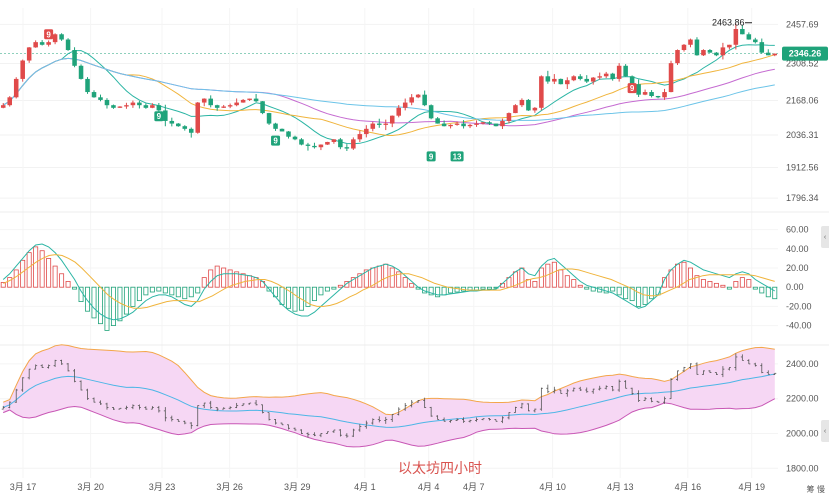  Describe the element at coordinates (825, 431) in the screenshot. I see `panel-collapse-handle-lower: ‹` at that location.